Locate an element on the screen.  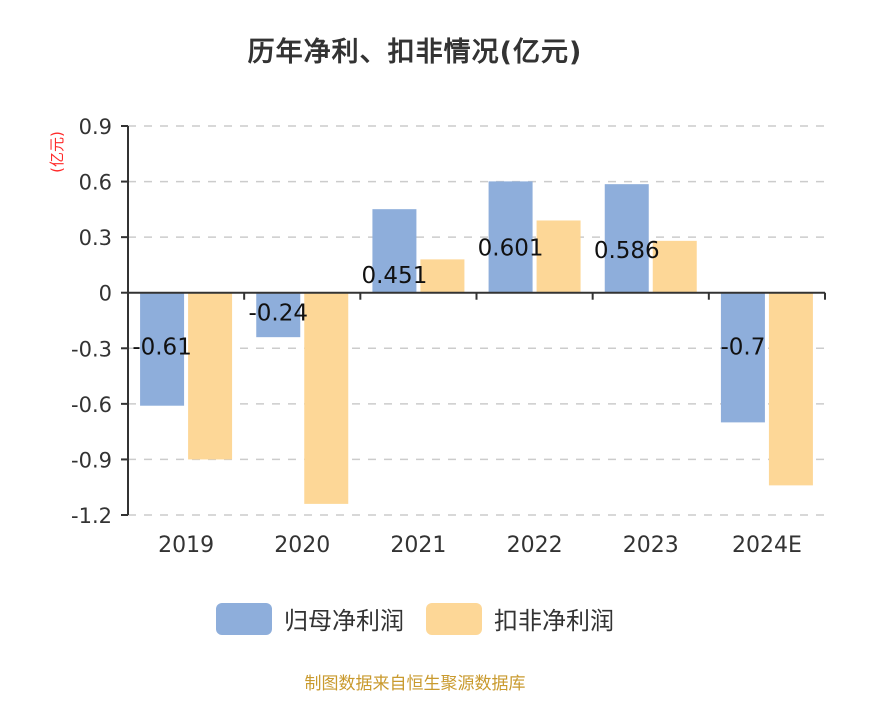
y-tick-label: 0.9 is located at coordinates (95, 127).